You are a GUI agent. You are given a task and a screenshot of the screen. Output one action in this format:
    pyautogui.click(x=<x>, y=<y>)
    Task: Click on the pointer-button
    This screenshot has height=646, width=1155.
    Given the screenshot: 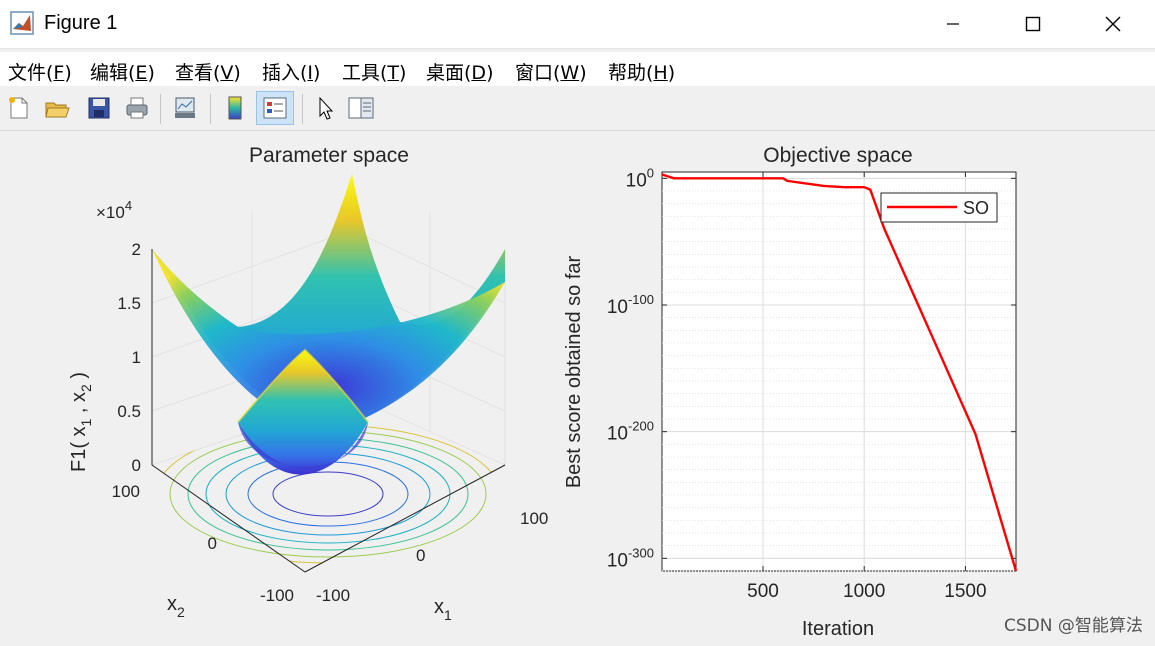 What is the action you would take?
    pyautogui.click(x=325, y=108)
    